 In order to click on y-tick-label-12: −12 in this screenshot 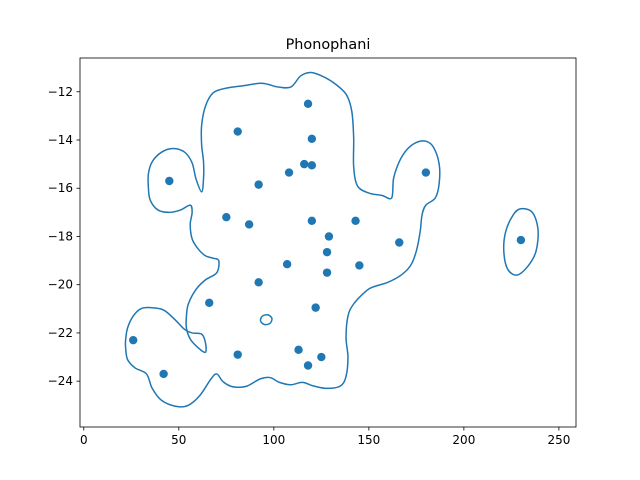, I will do `click(60, 92)`.